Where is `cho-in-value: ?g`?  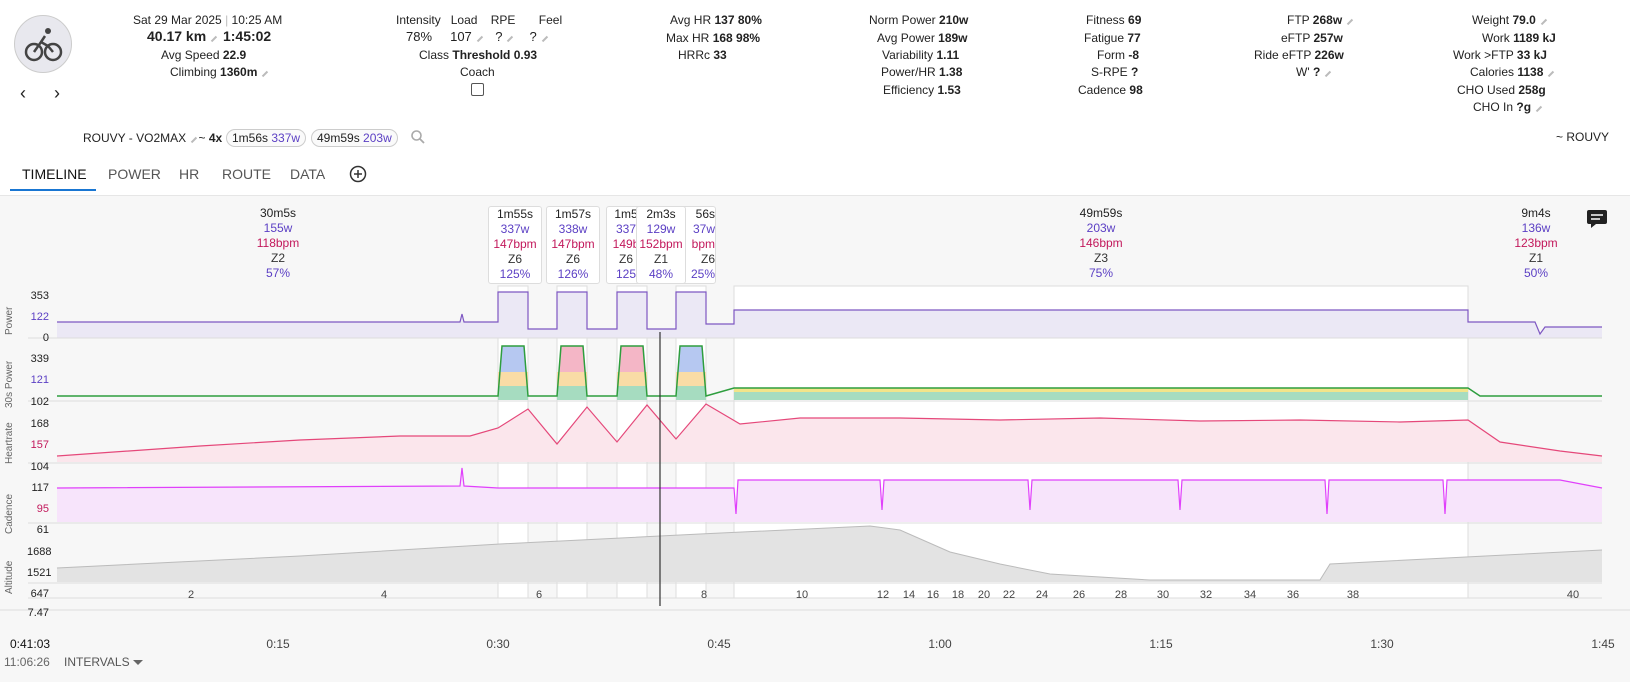
cho-in-value: ?g is located at coordinates (1524, 107).